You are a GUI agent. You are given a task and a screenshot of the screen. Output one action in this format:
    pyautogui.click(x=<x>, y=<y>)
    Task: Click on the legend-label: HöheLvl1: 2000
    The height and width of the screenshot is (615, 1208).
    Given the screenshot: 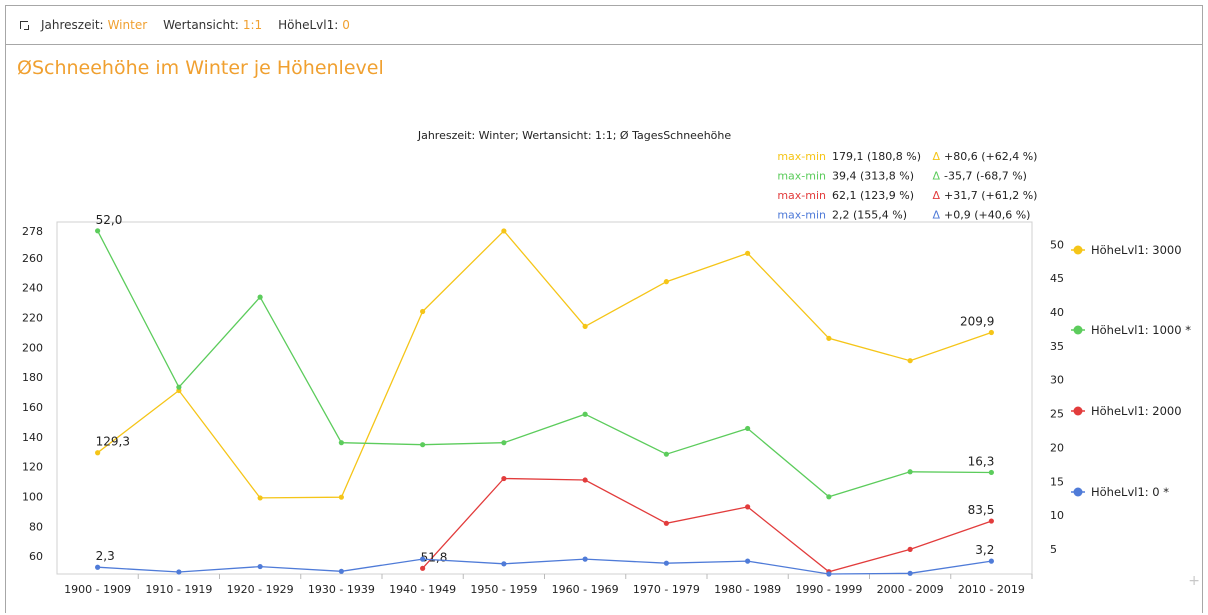 What is the action you would take?
    pyautogui.click(x=1136, y=411)
    